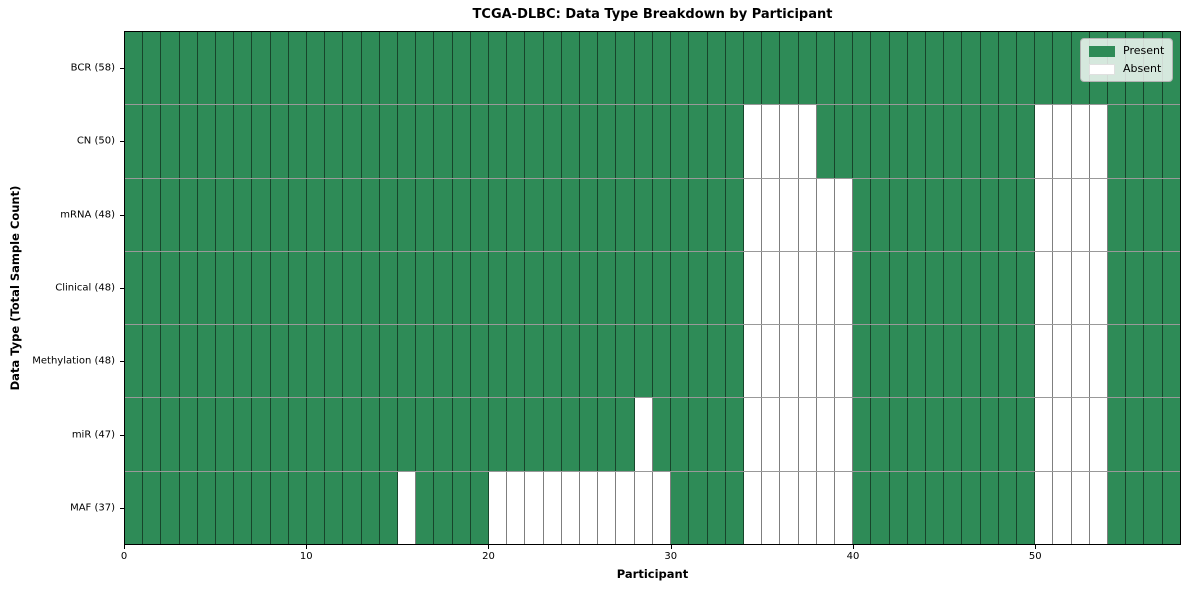 The height and width of the screenshot is (600, 1200). I want to click on heatmap-row-bcr, so click(652, 69).